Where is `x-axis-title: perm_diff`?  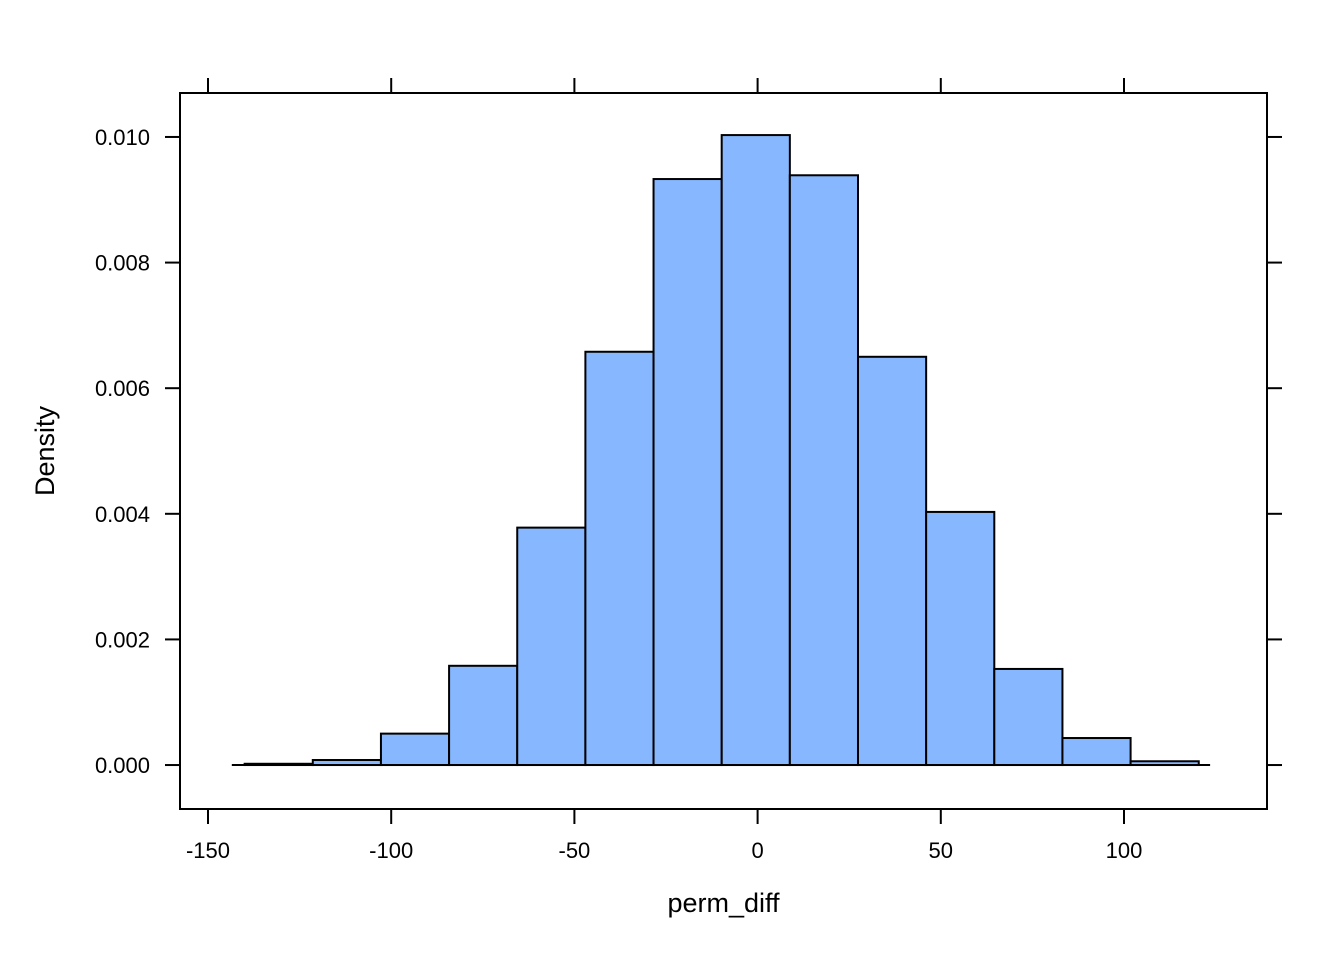 x-axis-title: perm_diff is located at coordinates (723, 903).